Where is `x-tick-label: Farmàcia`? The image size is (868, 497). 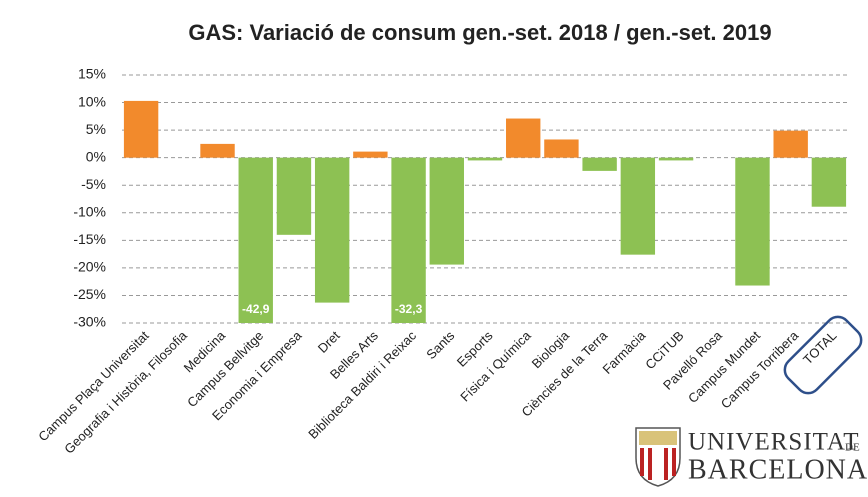 x-tick-label: Farmàcia is located at coordinates (623, 351).